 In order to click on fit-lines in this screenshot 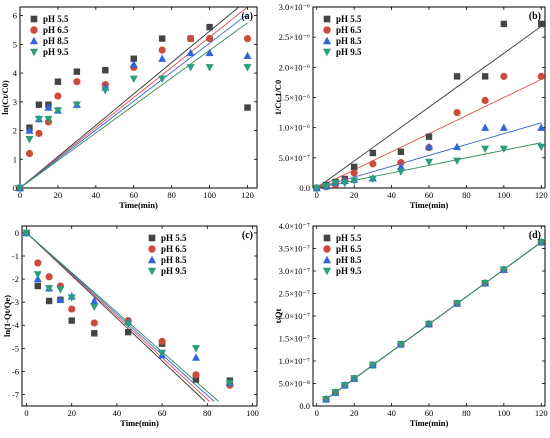, I will do `click(122, 317)`.